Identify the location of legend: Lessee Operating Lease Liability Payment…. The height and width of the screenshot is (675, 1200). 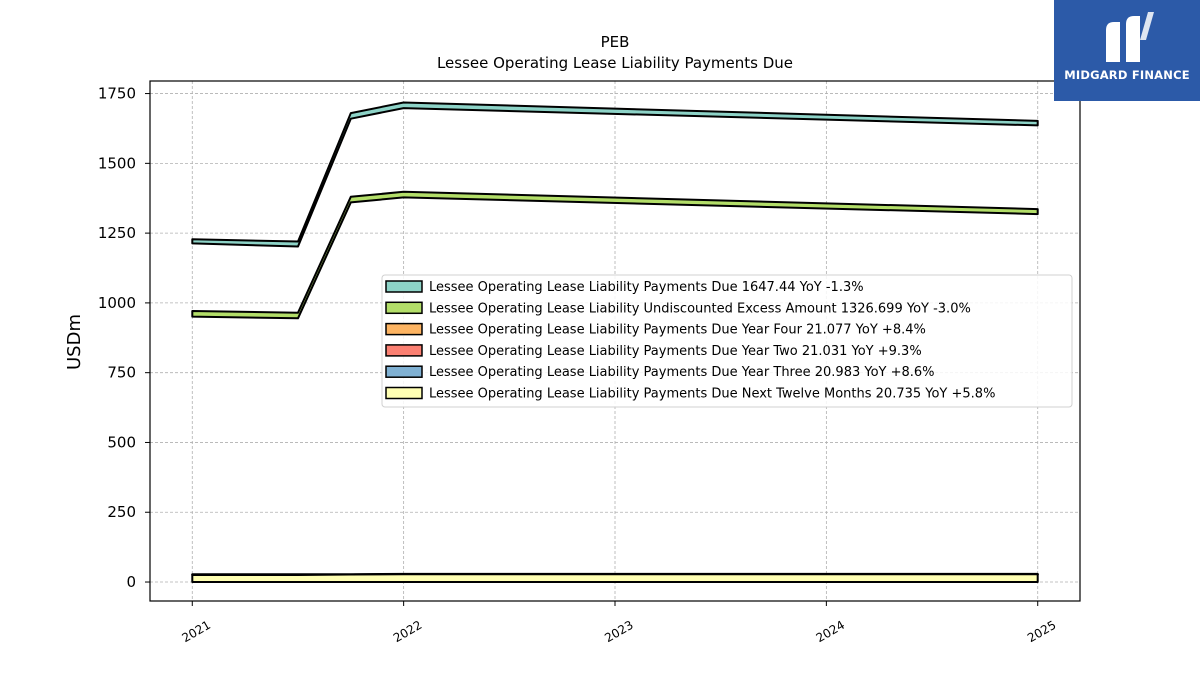
(727, 341).